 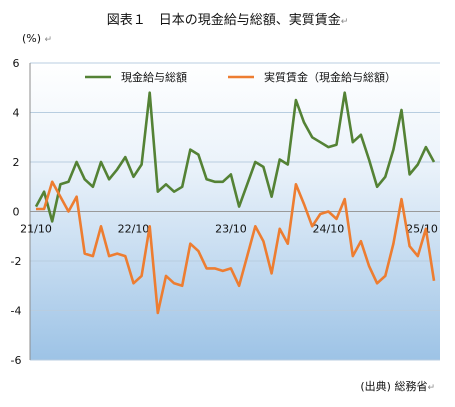 What do you see at coordinates (422, 229) in the screenshot?
I see `x-tick-label: 25/10` at bounding box center [422, 229].